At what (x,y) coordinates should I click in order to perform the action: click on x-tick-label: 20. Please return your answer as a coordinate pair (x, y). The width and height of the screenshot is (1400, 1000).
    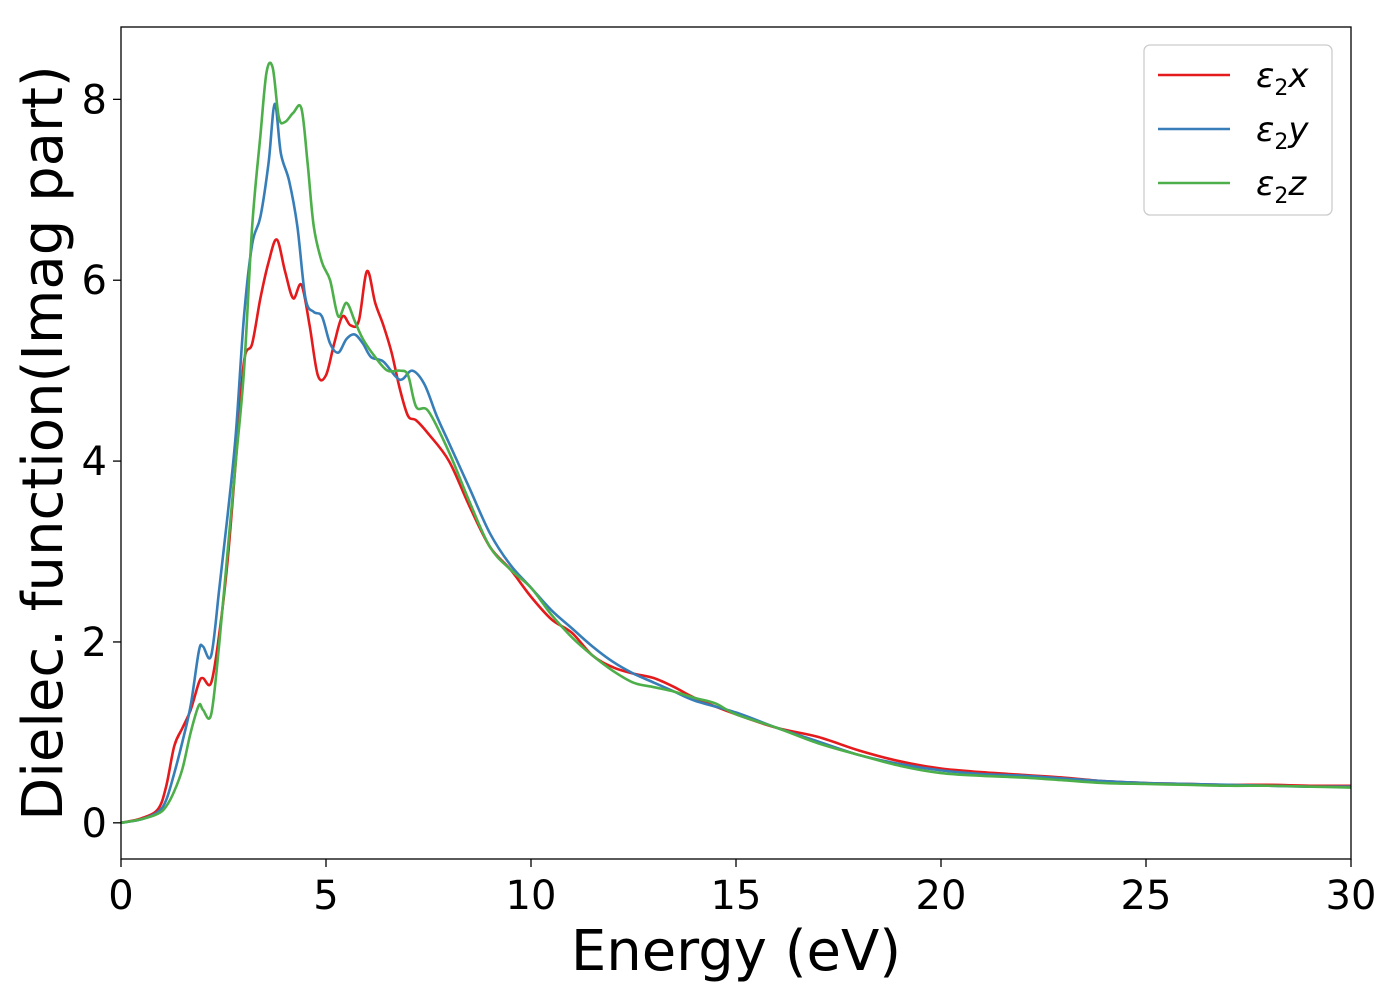
    Looking at the image, I should click on (941, 896).